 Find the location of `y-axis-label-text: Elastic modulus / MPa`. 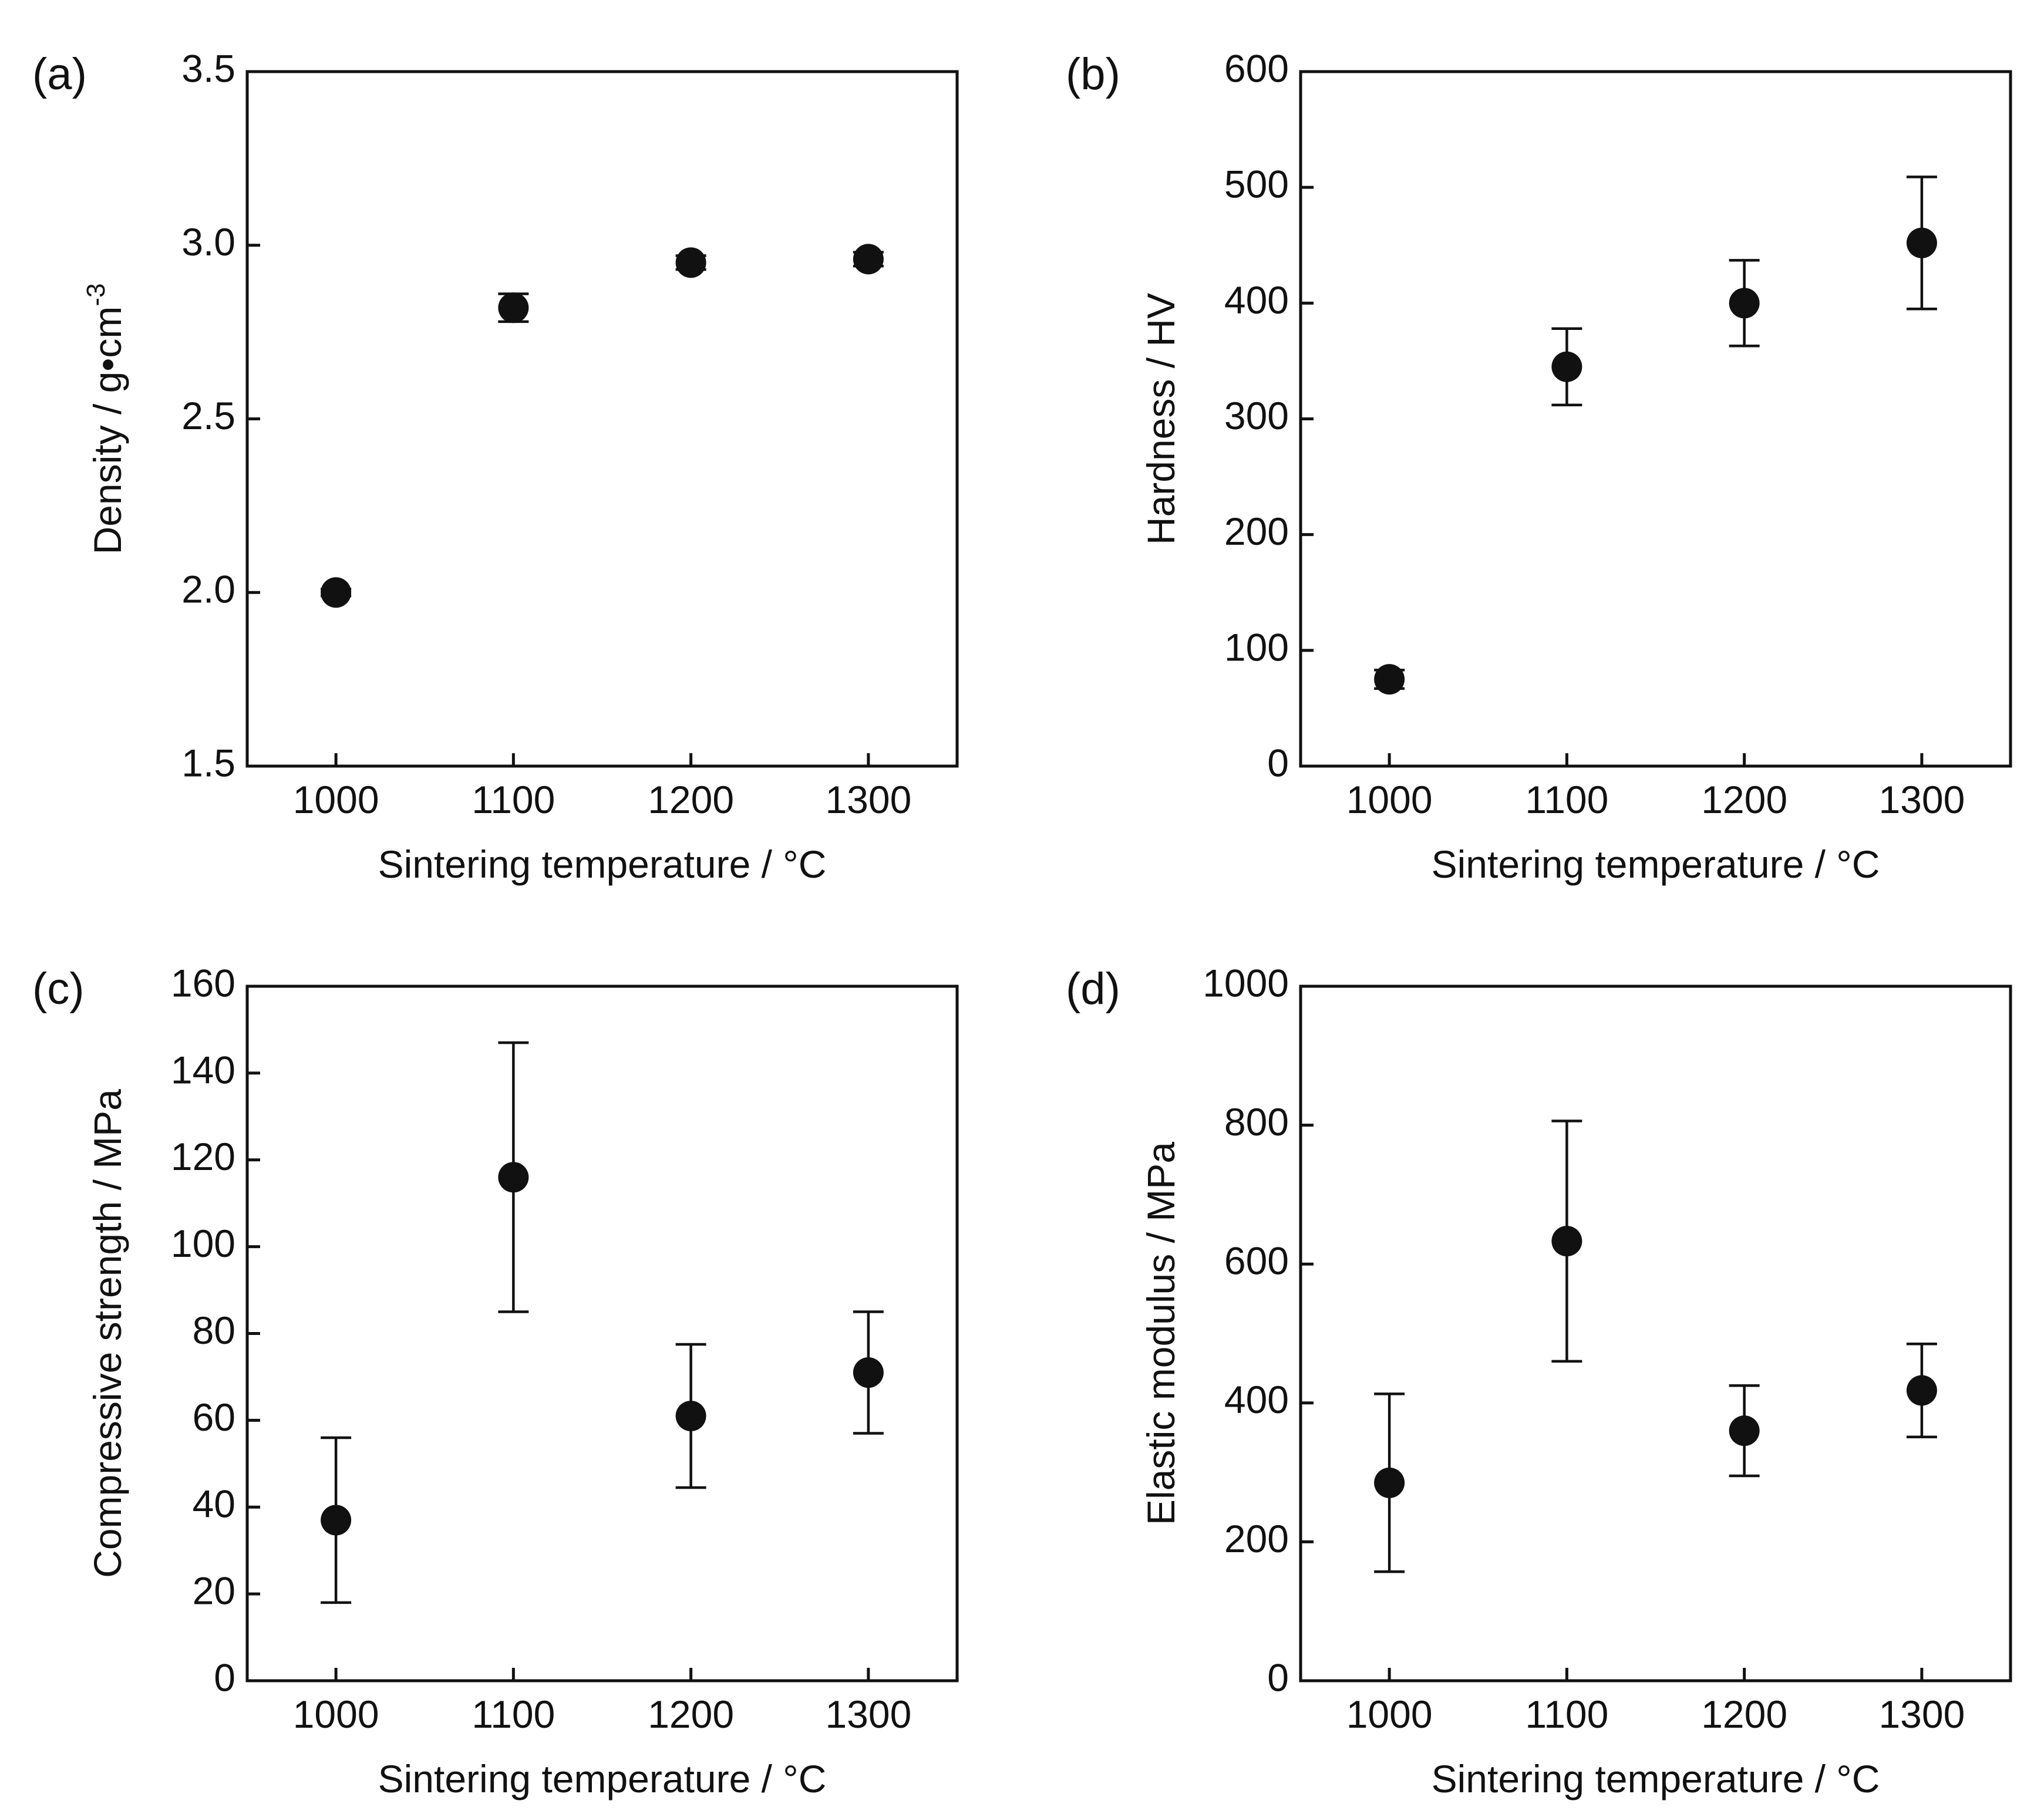

y-axis-label-text: Elastic modulus / MPa is located at coordinates (1161, 1333).